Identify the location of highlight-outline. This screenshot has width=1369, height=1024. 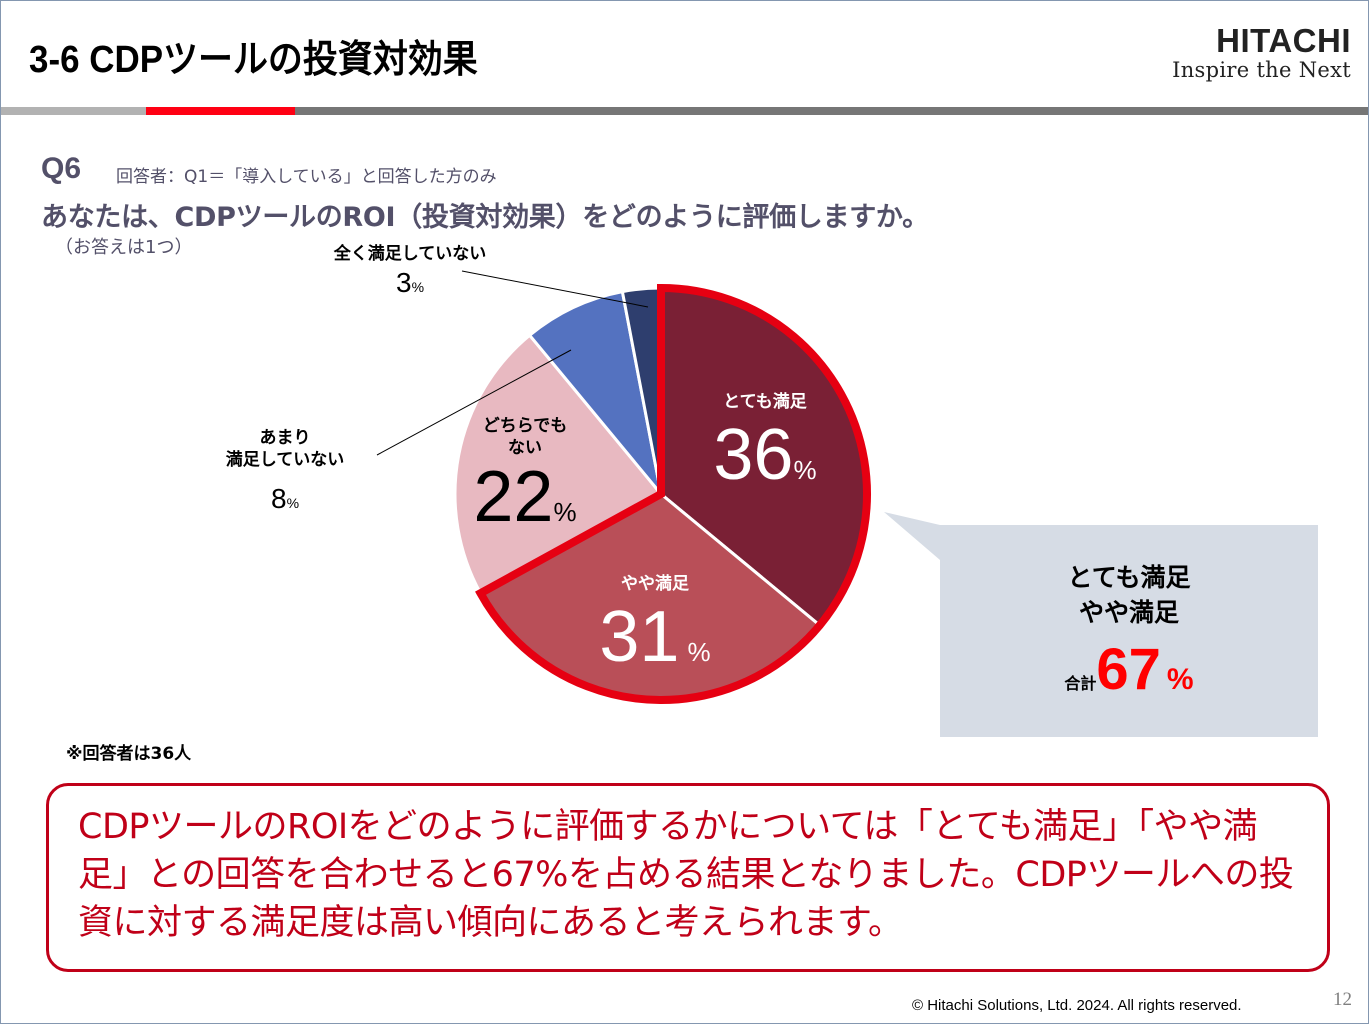
(673, 493).